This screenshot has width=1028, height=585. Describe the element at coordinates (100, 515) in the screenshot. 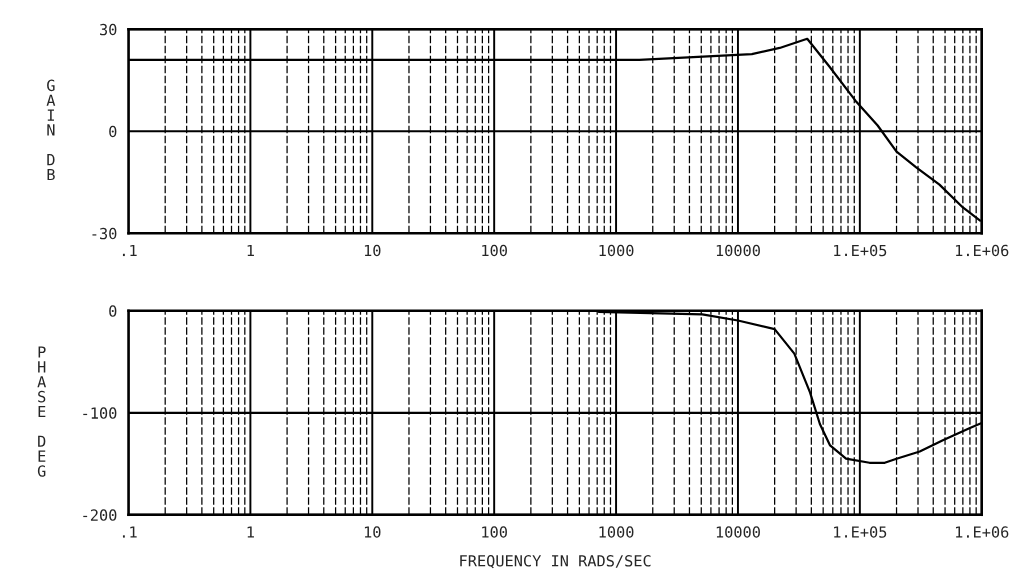

I see `y-tick-label: -200` at that location.